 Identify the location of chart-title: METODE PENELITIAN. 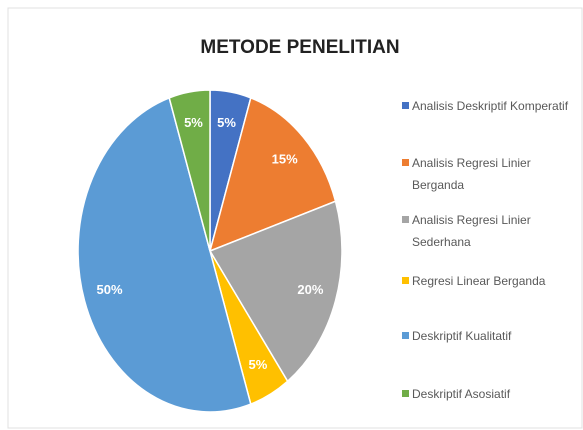
(299, 47).